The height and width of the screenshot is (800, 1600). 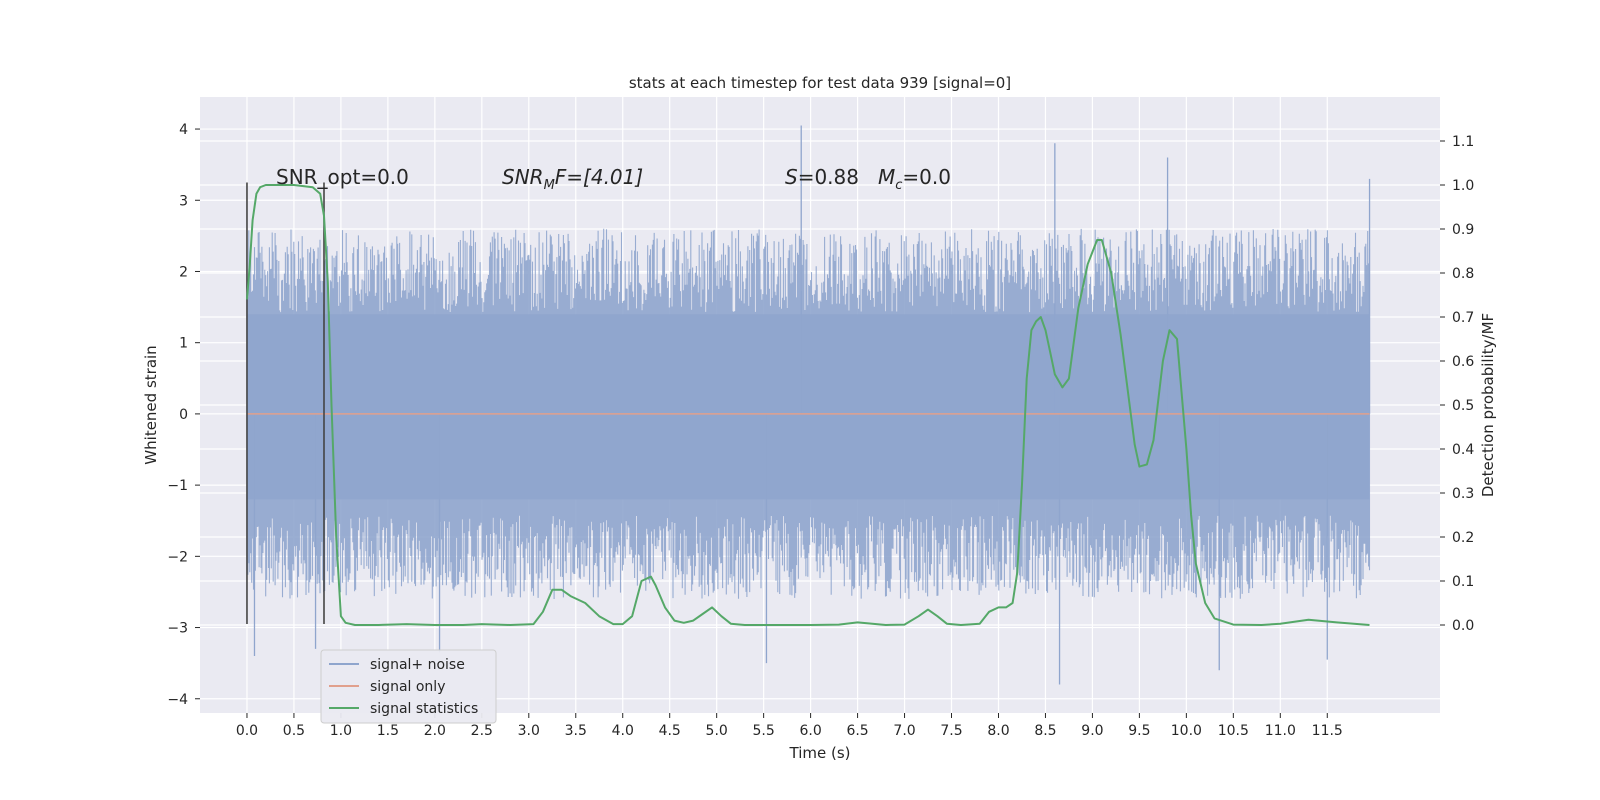 I want to click on marker-lines, so click(x=285, y=403).